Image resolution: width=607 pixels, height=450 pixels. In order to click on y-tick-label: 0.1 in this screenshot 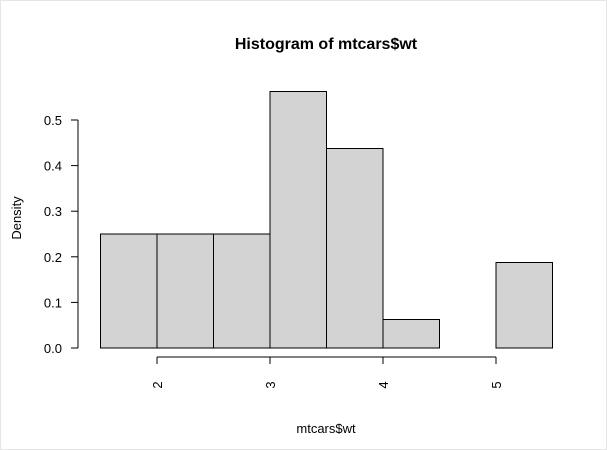, I will do `click(53, 302)`.